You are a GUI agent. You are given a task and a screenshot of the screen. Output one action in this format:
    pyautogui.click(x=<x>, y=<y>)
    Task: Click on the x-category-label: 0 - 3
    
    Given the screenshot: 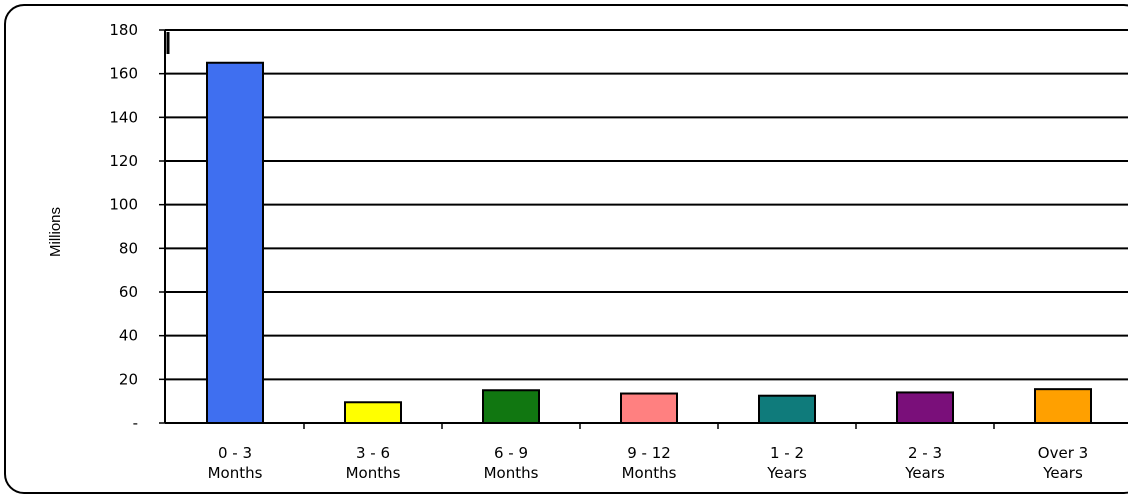 What is the action you would take?
    pyautogui.click(x=235, y=453)
    